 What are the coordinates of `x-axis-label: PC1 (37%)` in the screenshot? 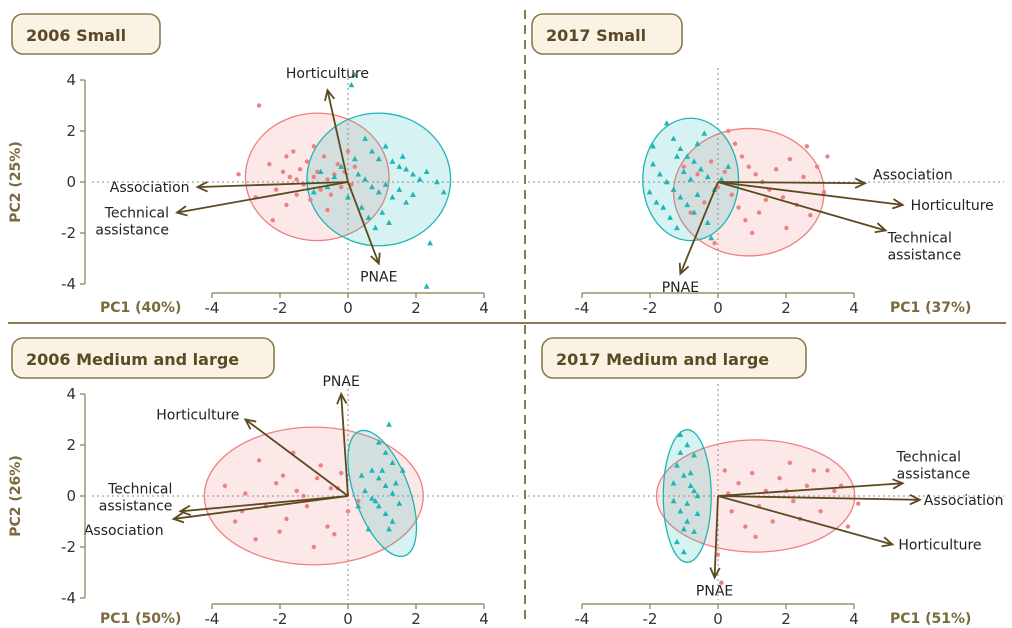 It's located at (930, 308).